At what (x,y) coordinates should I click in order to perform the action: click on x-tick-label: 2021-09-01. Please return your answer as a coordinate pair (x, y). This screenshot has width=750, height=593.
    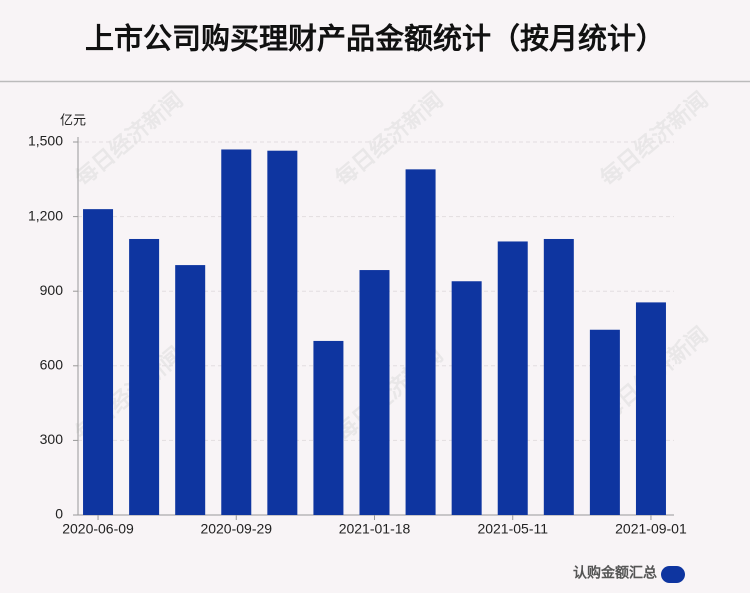
    Looking at the image, I should click on (651, 529).